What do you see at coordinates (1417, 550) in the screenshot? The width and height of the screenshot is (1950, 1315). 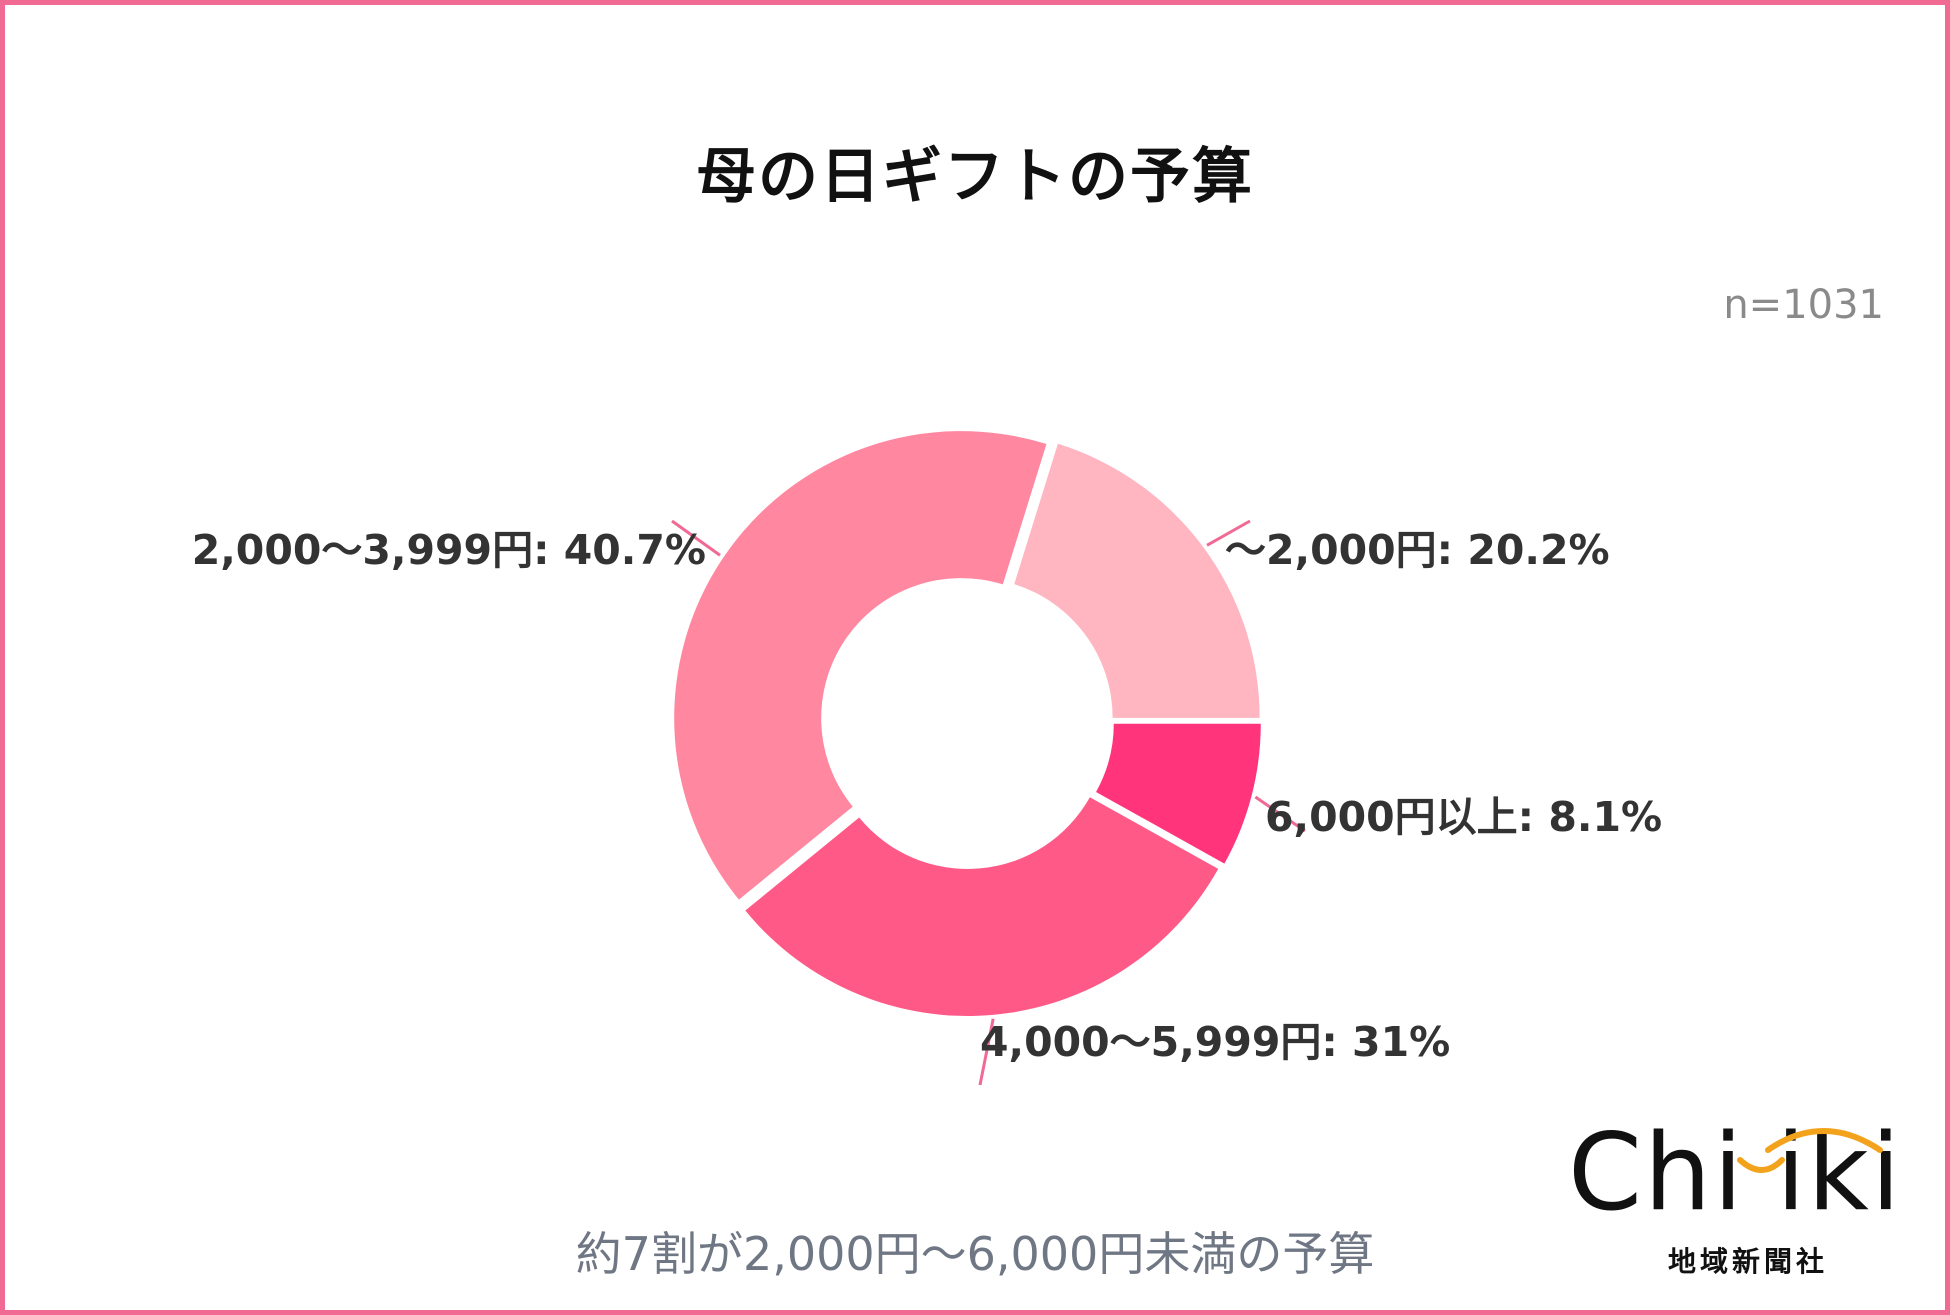 I see `slice-label: 〜2,000円: 20.2%` at bounding box center [1417, 550].